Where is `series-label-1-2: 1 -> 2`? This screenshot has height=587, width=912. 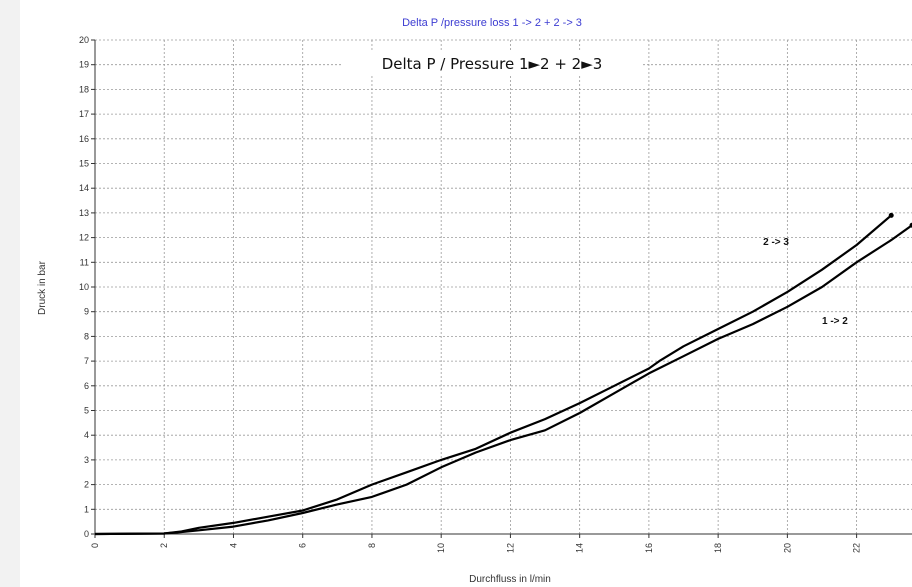 series-label-1-2: 1 -> 2 is located at coordinates (835, 321).